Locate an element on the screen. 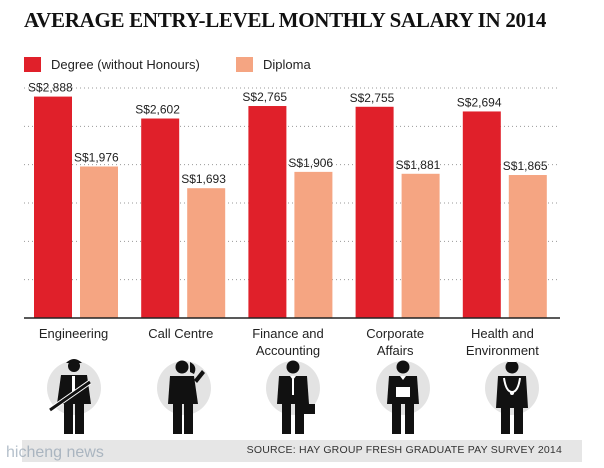 Image resolution: width=604 pixels, height=468 pixels. category-label-4-line-1: Environment is located at coordinates (502, 350).